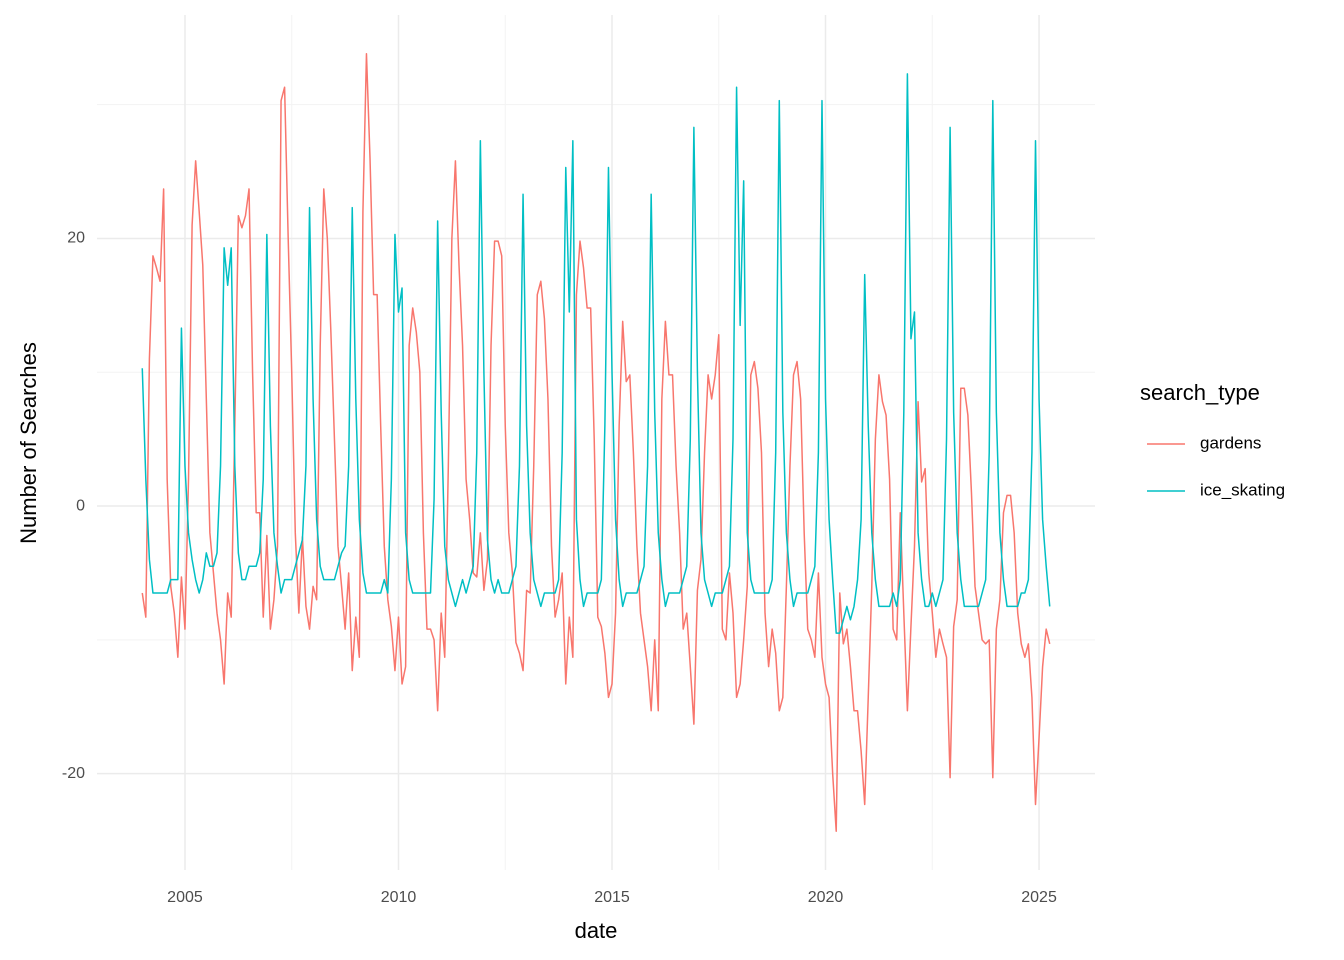 Image resolution: width=1344 pixels, height=960 pixels. What do you see at coordinates (826, 897) in the screenshot?
I see `x-tick-label: 2020` at bounding box center [826, 897].